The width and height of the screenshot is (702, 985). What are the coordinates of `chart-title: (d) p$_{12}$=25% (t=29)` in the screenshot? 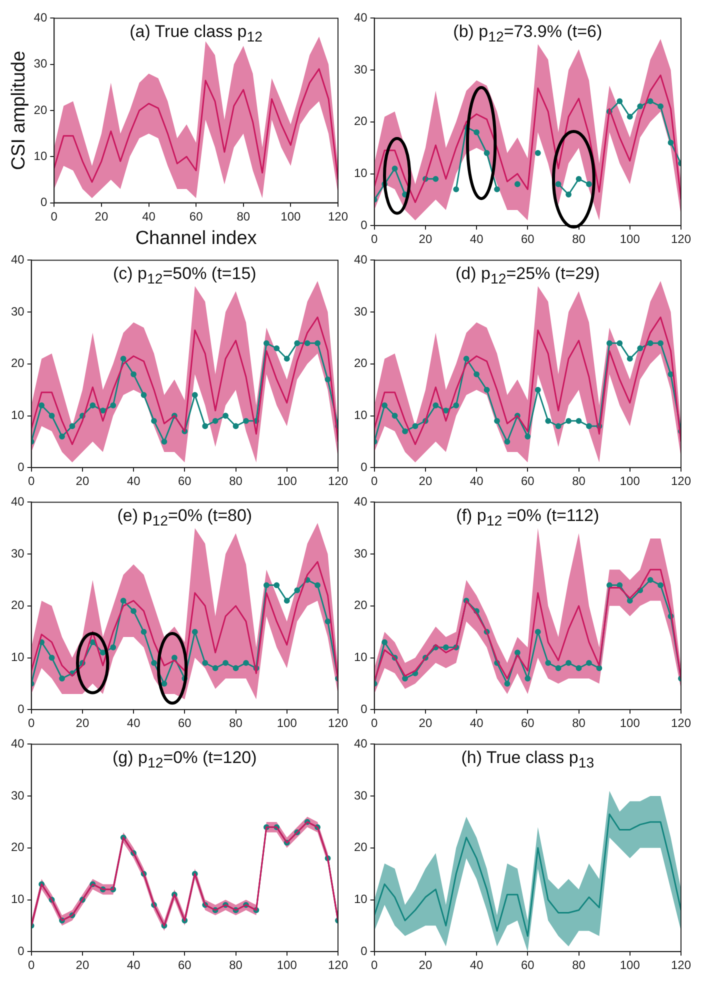 It's located at (527, 276).